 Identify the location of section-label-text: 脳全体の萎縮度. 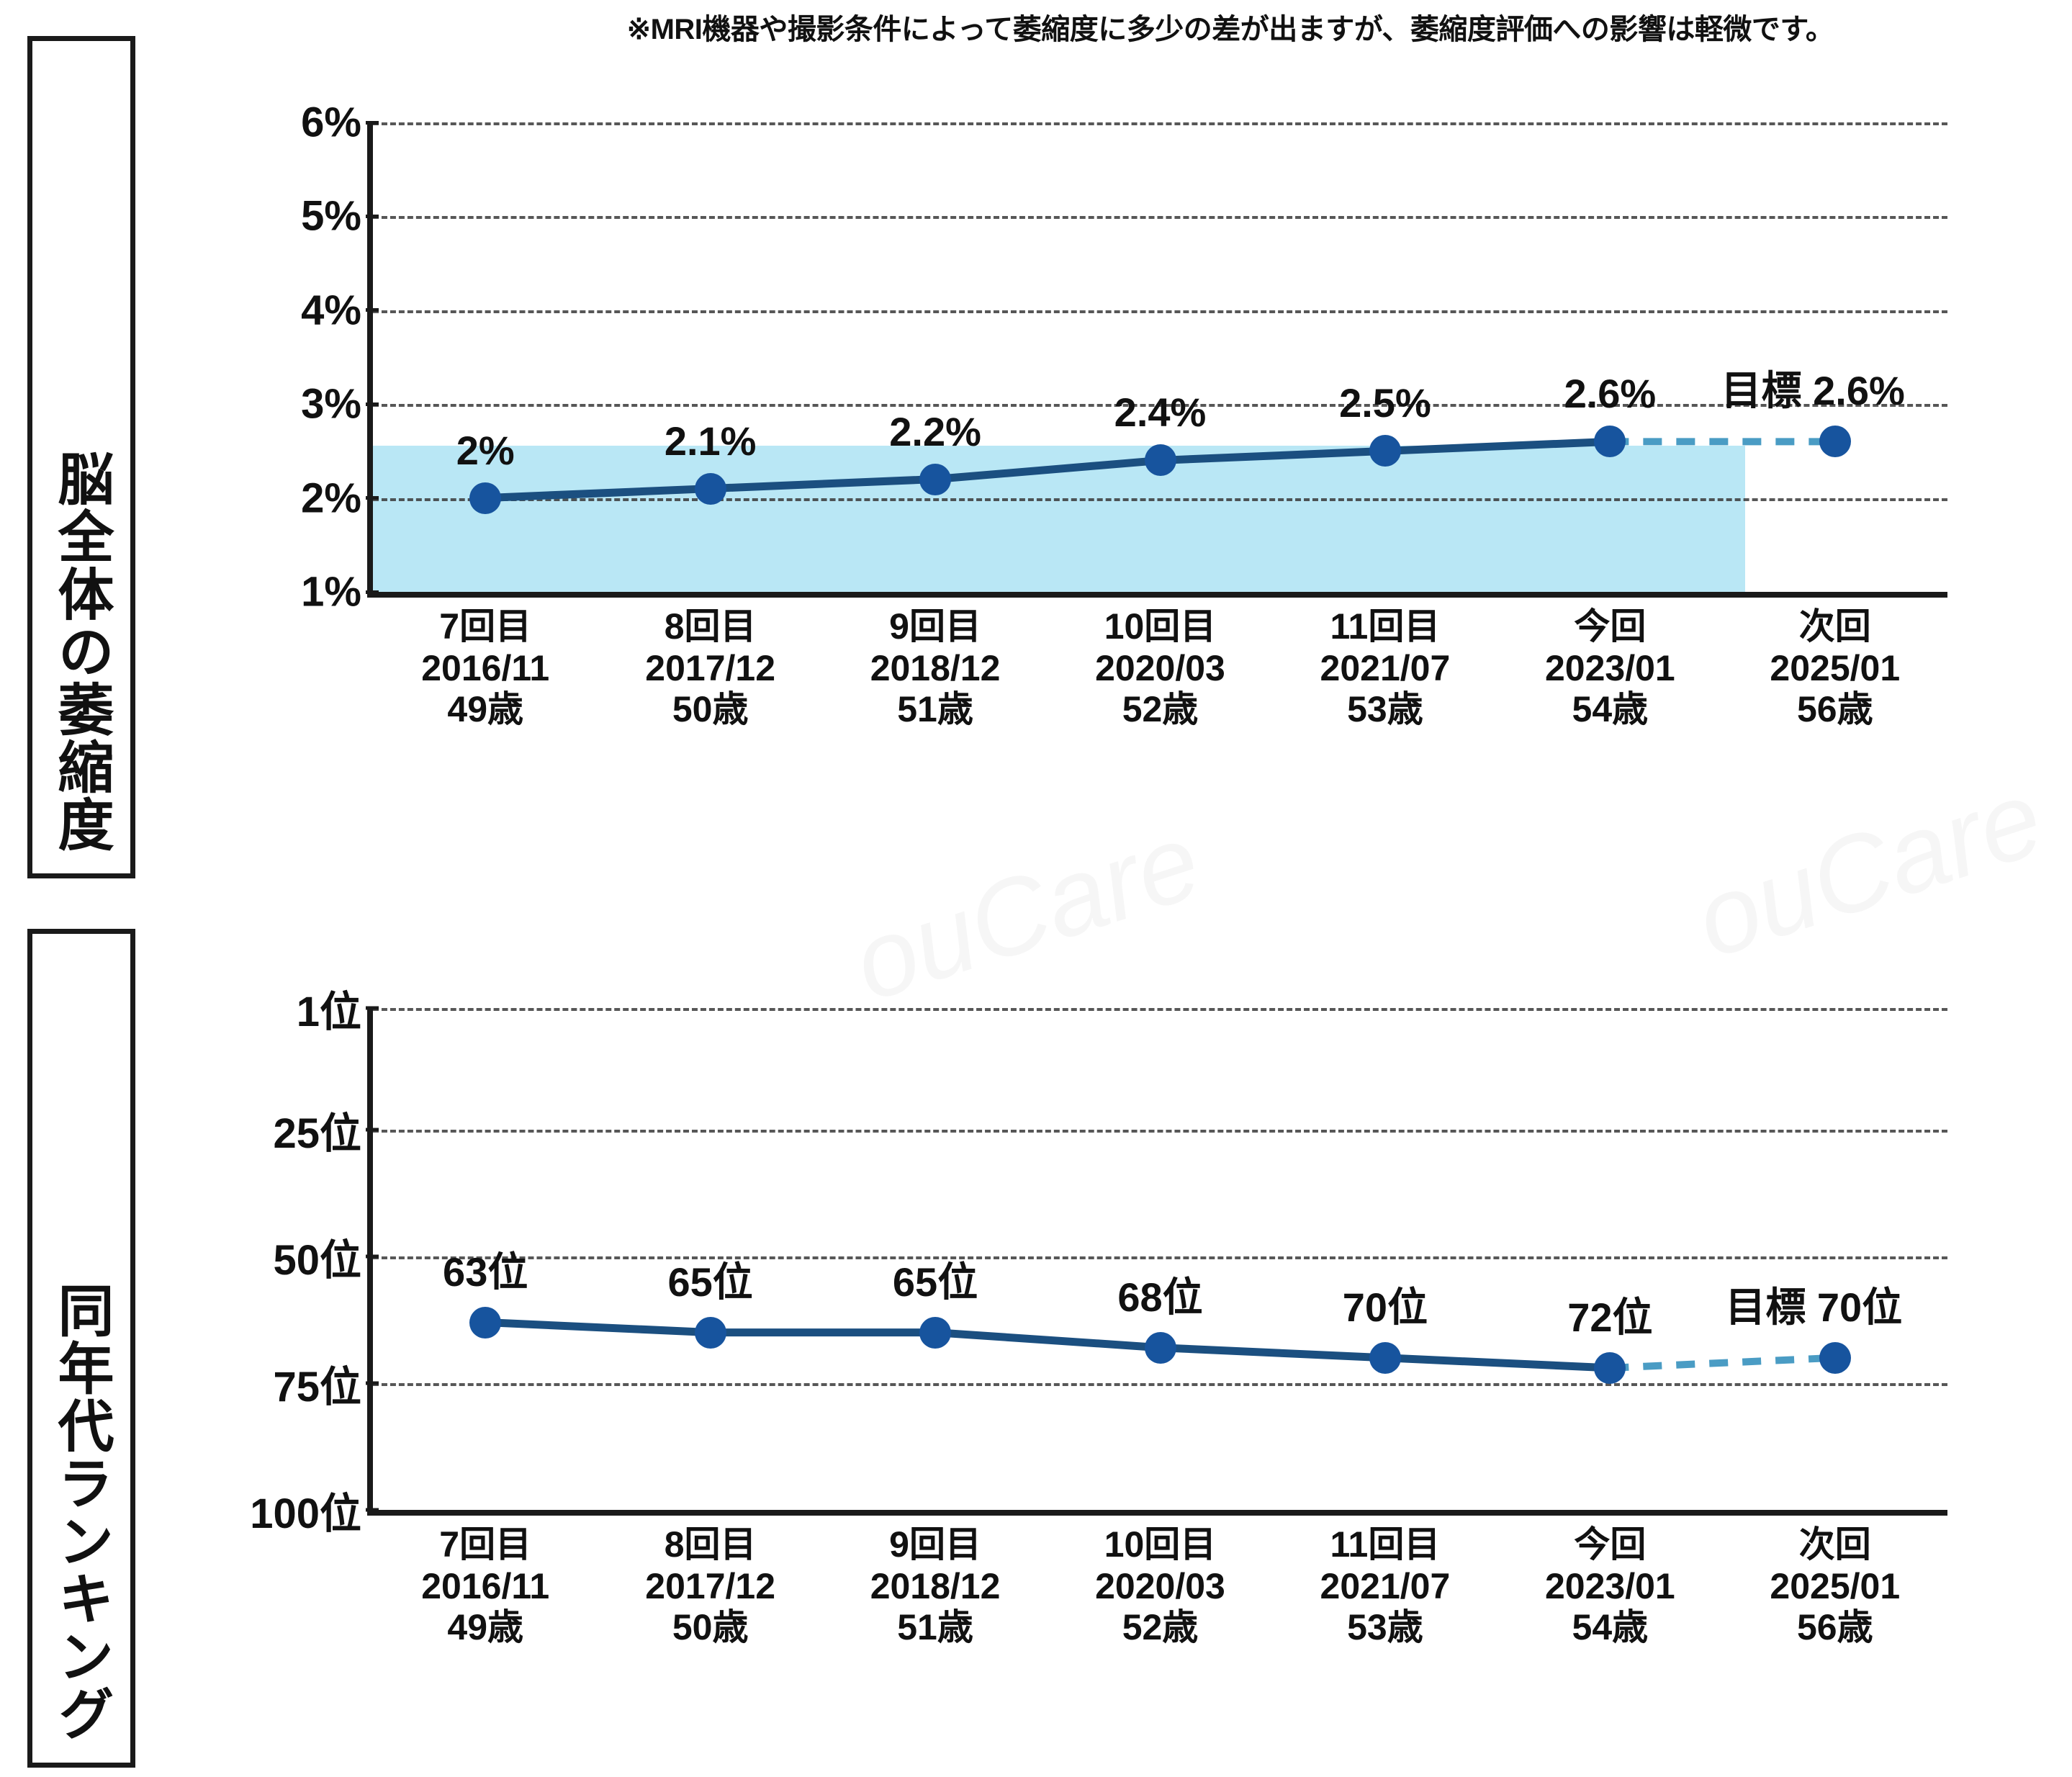
(82, 651).